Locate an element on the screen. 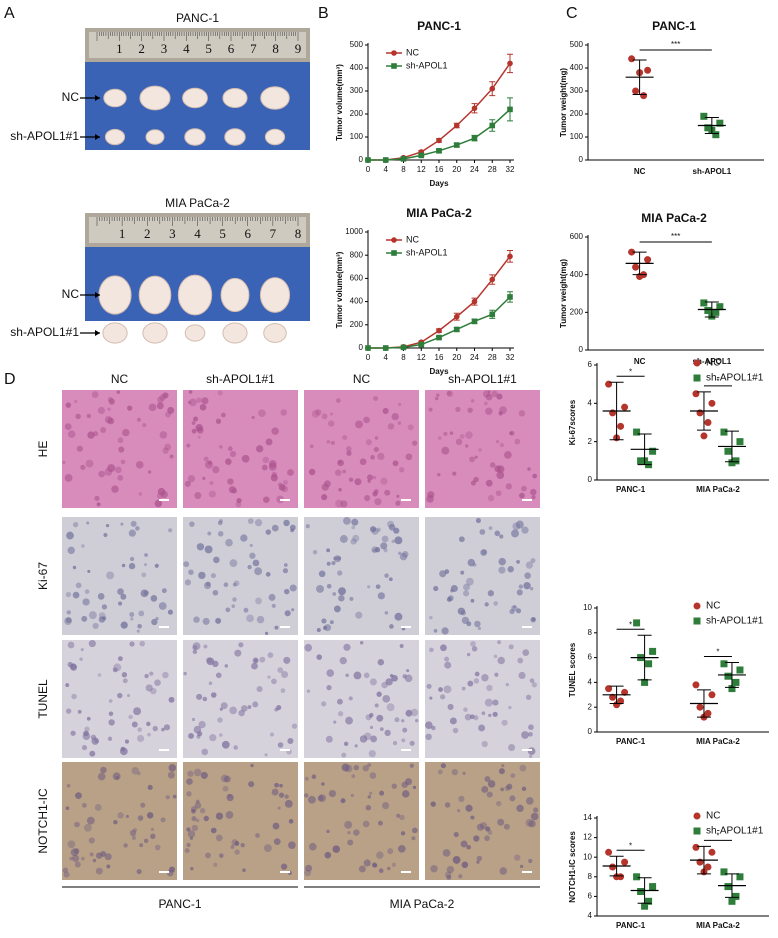  significance-label: *** is located at coordinates (675, 44).